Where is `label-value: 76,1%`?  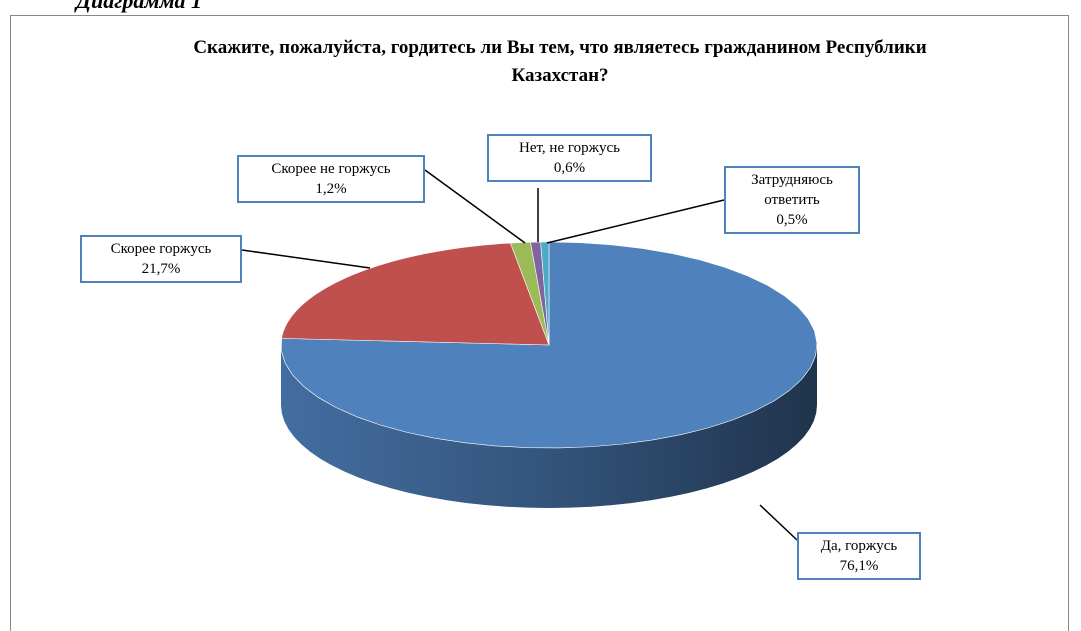 label-value: 76,1% is located at coordinates (859, 566).